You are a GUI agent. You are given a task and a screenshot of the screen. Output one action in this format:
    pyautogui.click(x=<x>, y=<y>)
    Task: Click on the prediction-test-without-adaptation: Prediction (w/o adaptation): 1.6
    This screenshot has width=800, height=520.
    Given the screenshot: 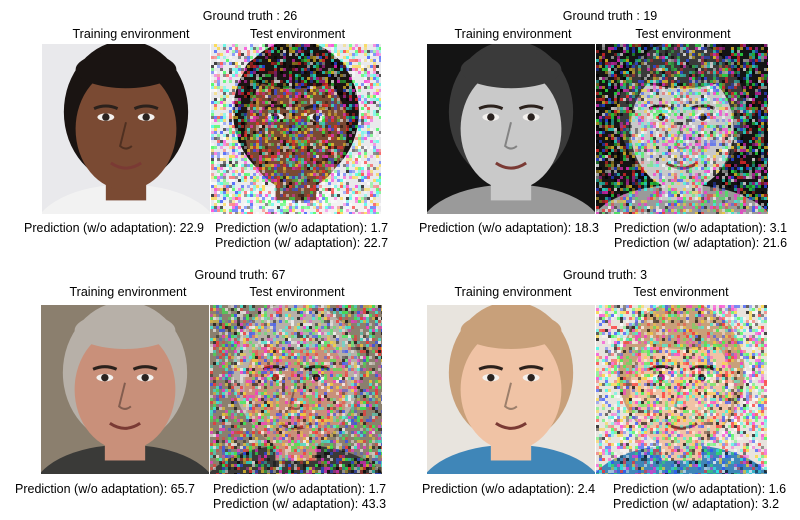 What is the action you would take?
    pyautogui.click(x=700, y=489)
    